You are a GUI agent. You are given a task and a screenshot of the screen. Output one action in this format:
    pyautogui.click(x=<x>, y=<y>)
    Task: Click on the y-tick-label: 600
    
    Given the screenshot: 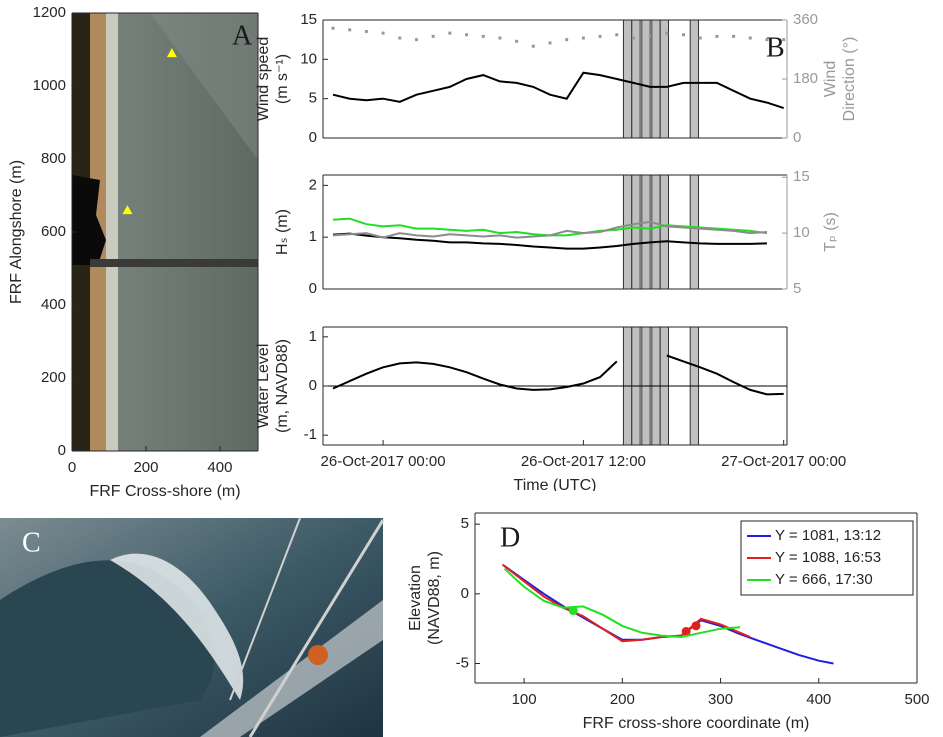 What is the action you would take?
    pyautogui.click(x=53, y=231)
    